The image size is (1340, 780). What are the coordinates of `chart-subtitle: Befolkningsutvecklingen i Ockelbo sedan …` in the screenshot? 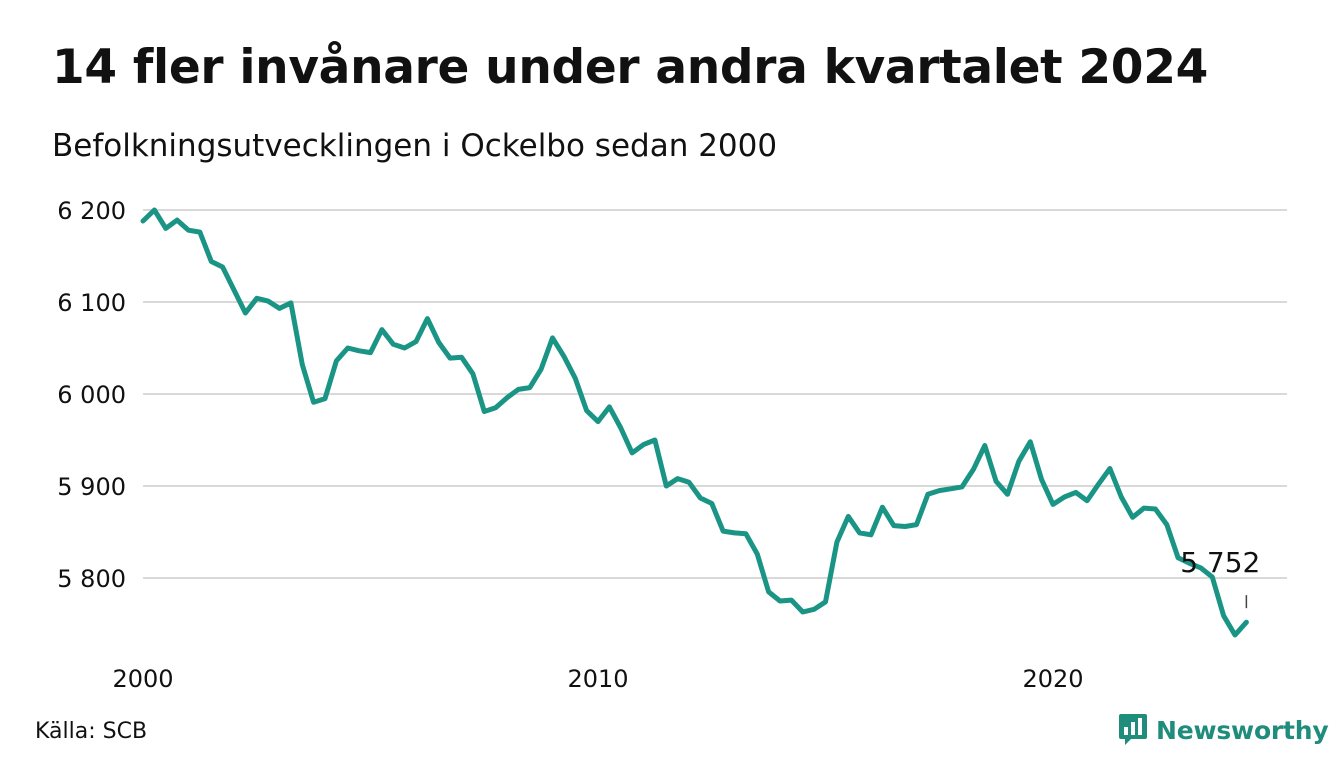 It's located at (415, 146).